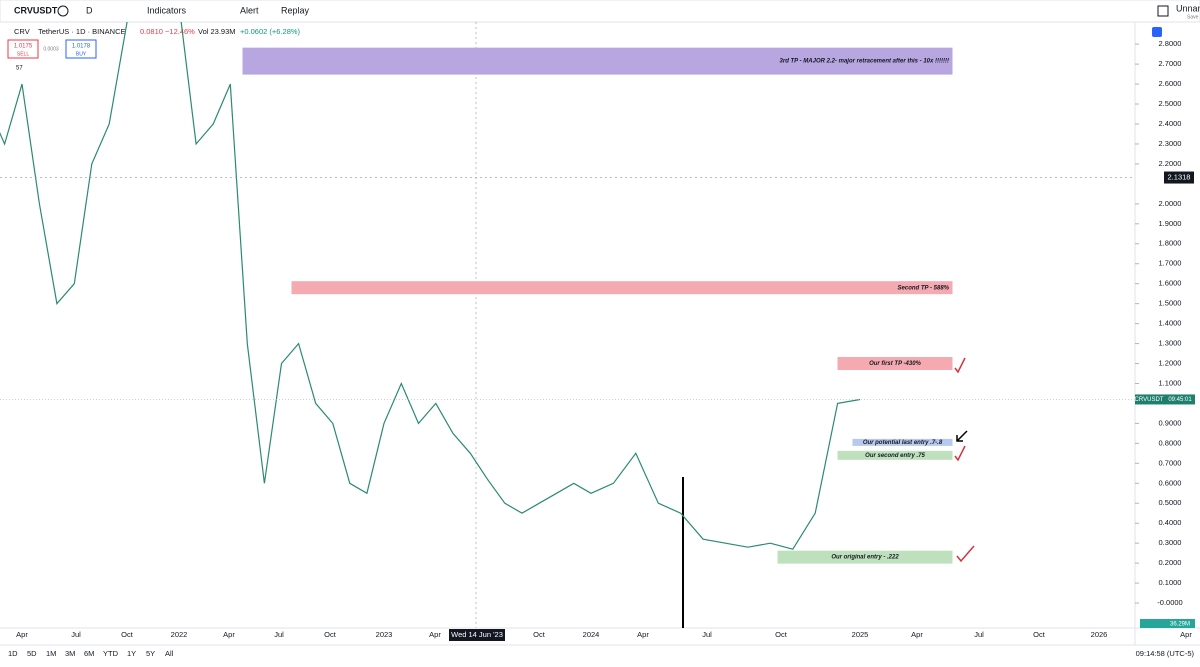 The height and width of the screenshot is (667, 1200). What do you see at coordinates (1099, 634) in the screenshot?
I see `x-tick-label: 2026` at bounding box center [1099, 634].